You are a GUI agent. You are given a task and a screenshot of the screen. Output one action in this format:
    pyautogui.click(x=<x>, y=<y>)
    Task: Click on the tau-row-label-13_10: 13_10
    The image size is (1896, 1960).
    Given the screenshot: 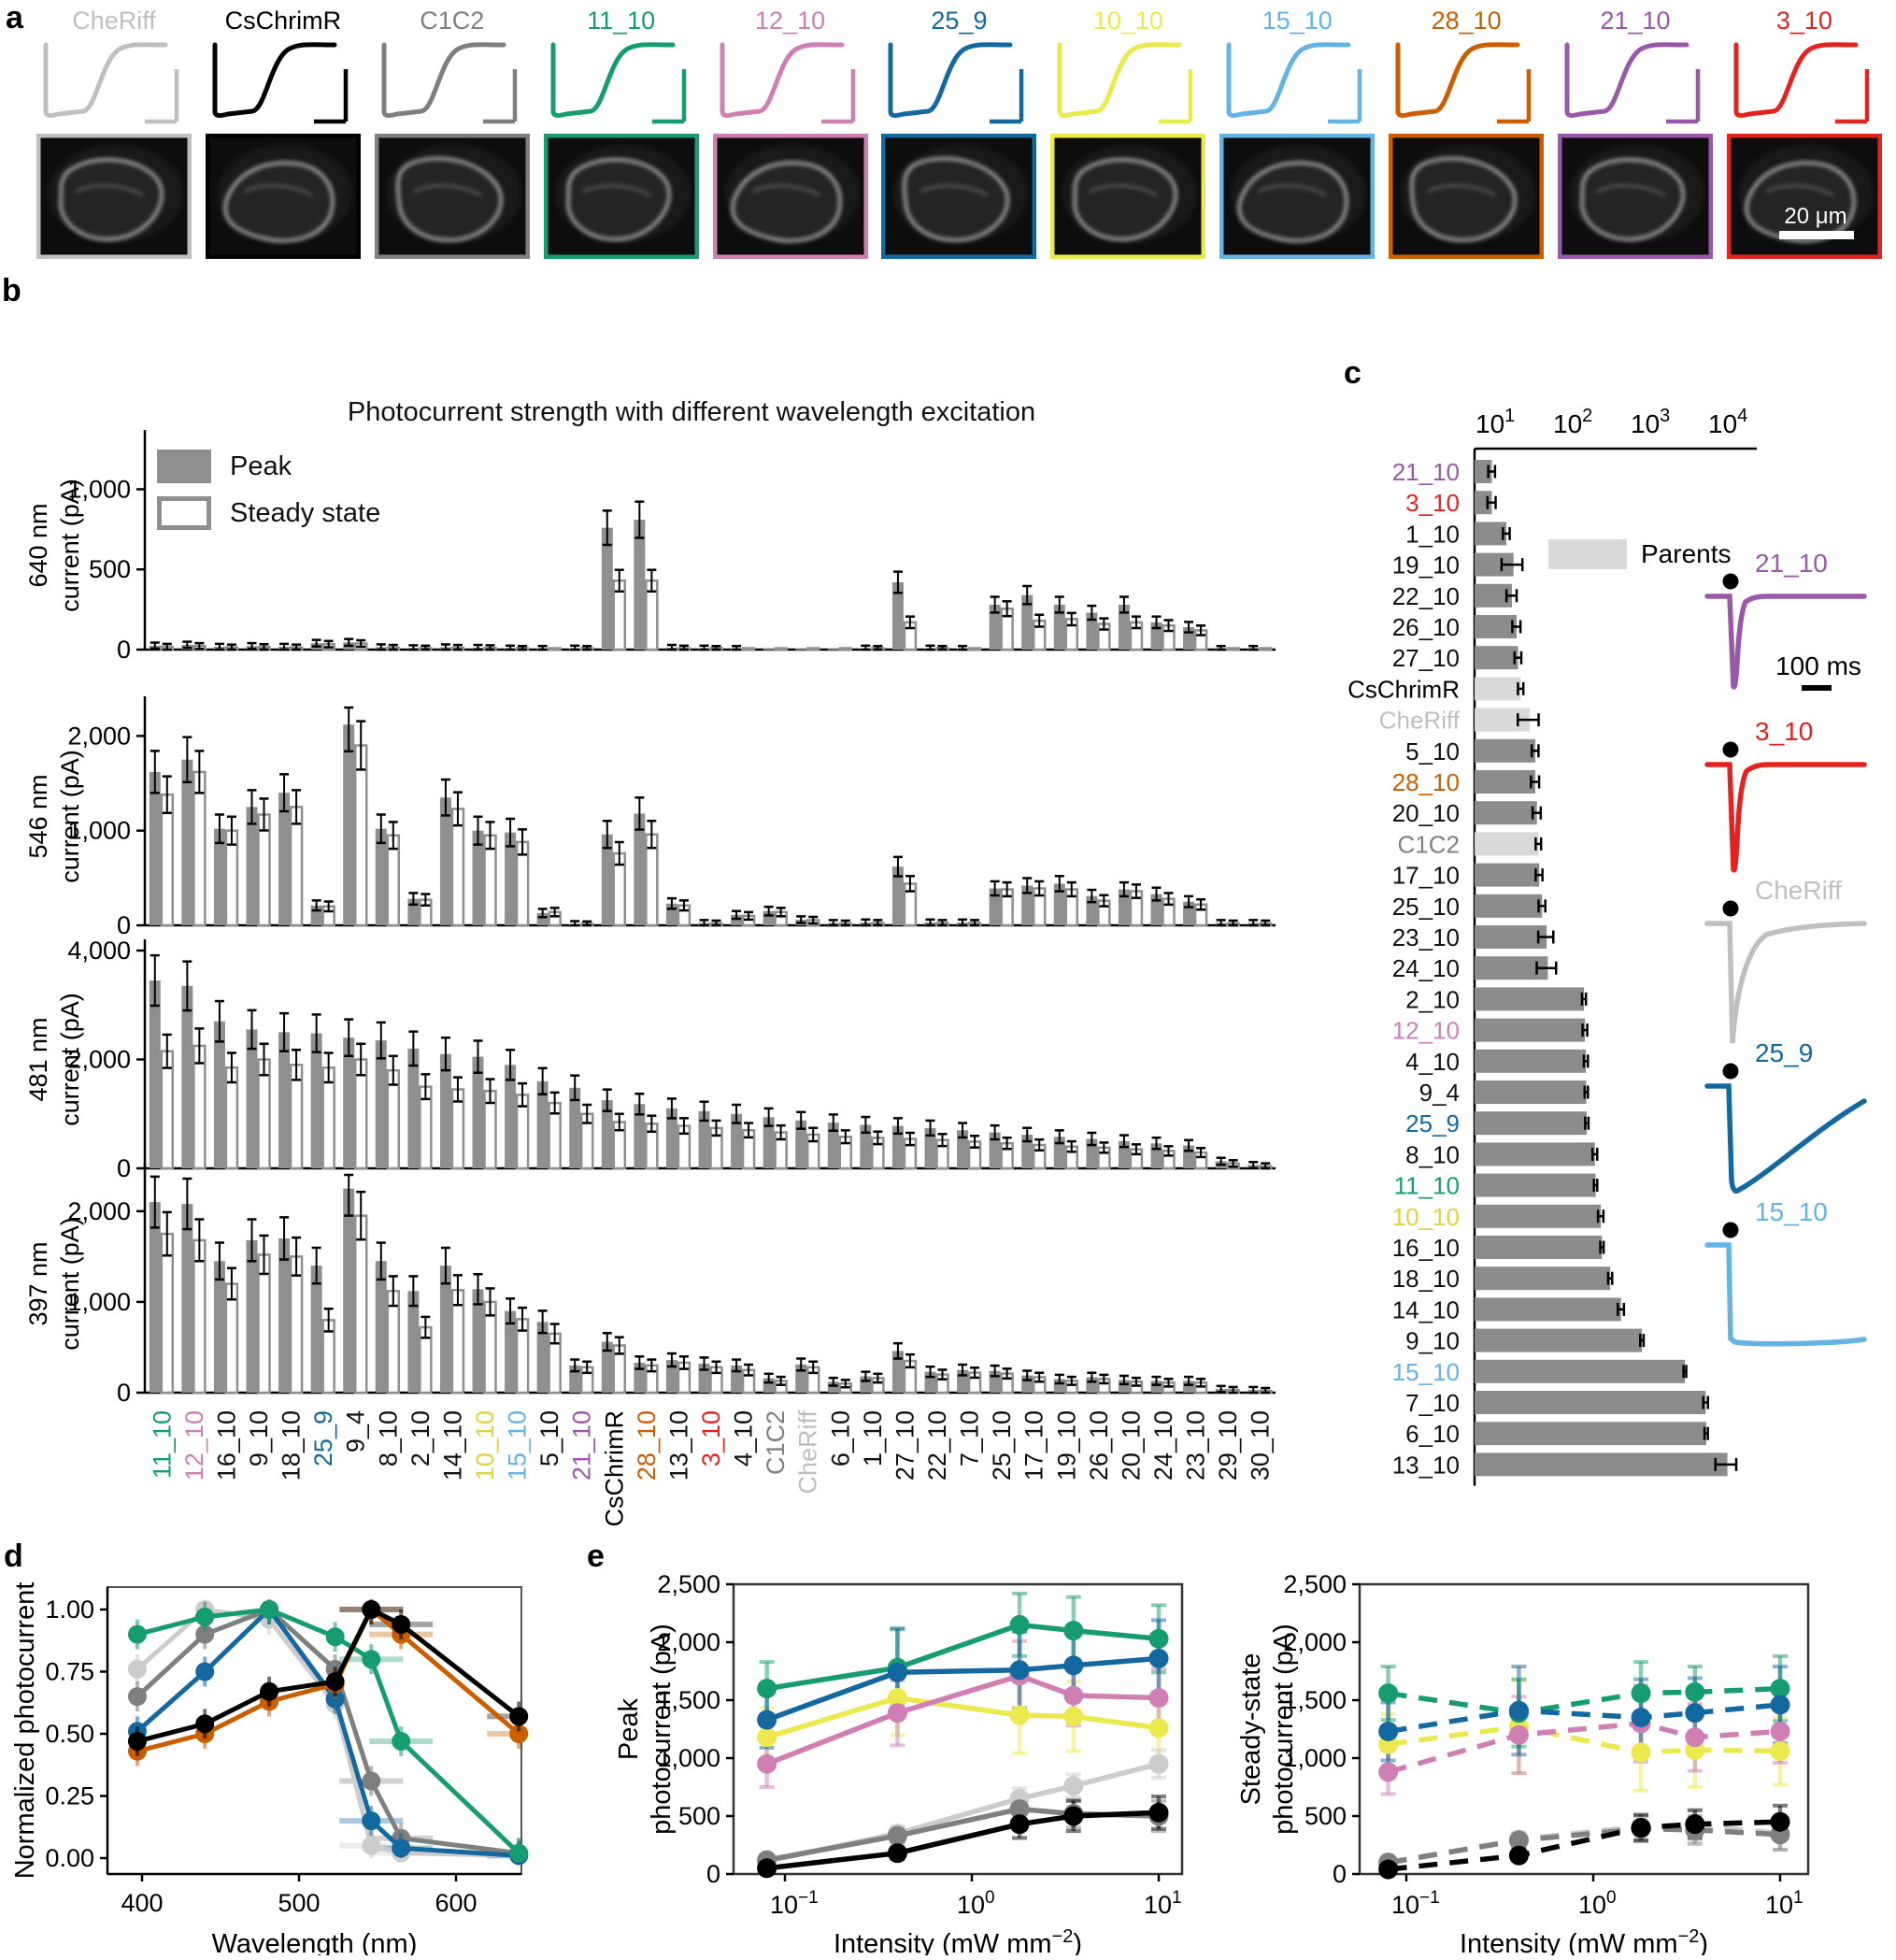 What is the action you would take?
    pyautogui.click(x=1426, y=1465)
    